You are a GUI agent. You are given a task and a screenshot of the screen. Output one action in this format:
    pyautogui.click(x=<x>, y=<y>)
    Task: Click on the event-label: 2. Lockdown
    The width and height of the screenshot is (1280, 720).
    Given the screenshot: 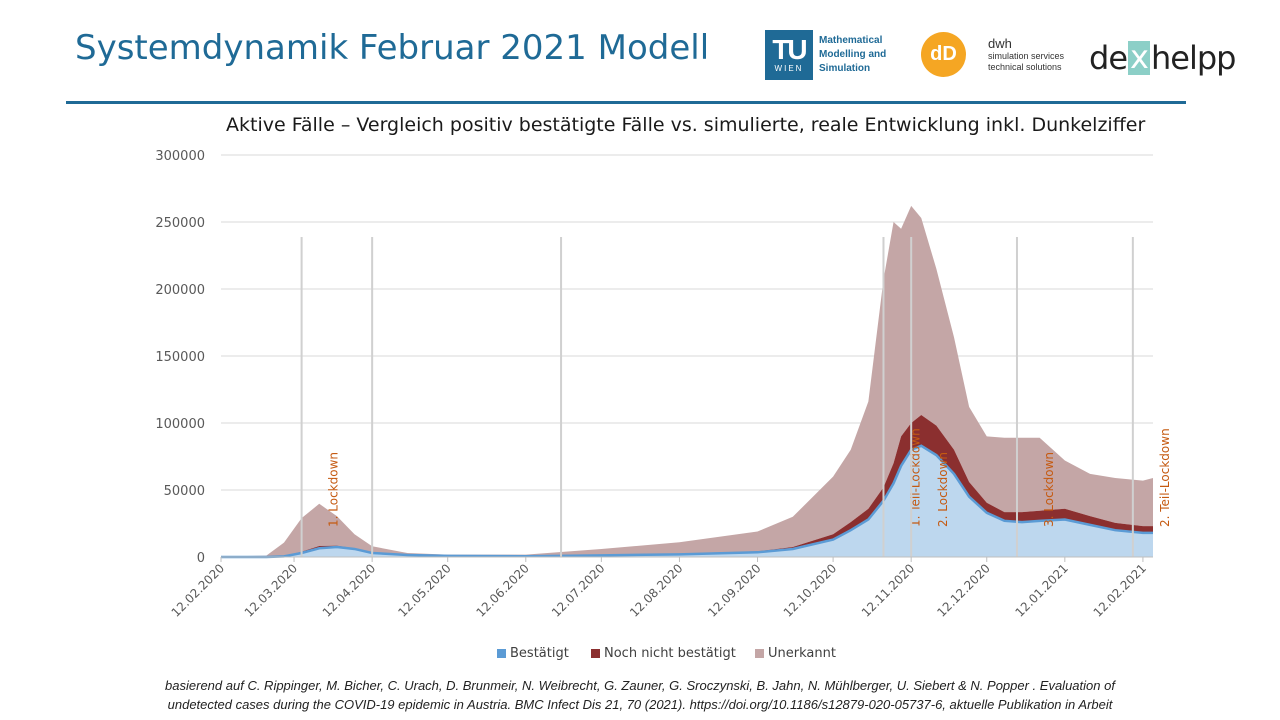 What is the action you would take?
    pyautogui.click(x=943, y=489)
    